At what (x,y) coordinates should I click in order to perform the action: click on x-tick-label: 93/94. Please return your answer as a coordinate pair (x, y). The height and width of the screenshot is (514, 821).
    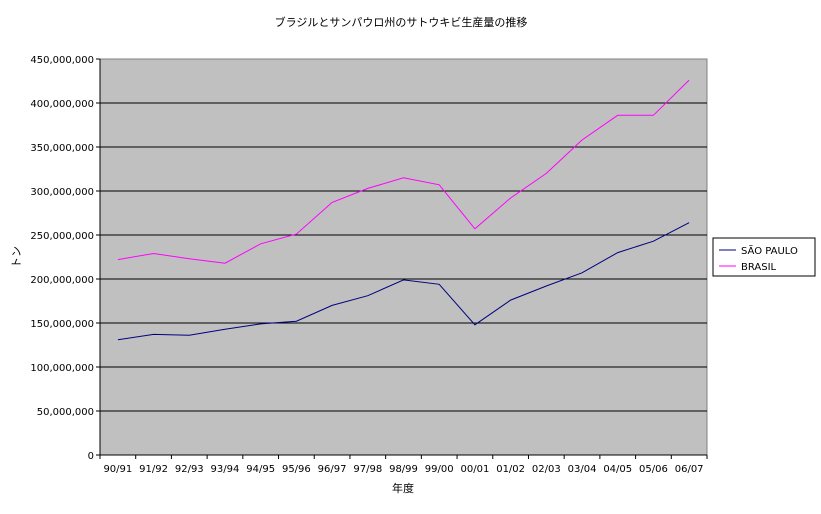
    Looking at the image, I should click on (225, 469).